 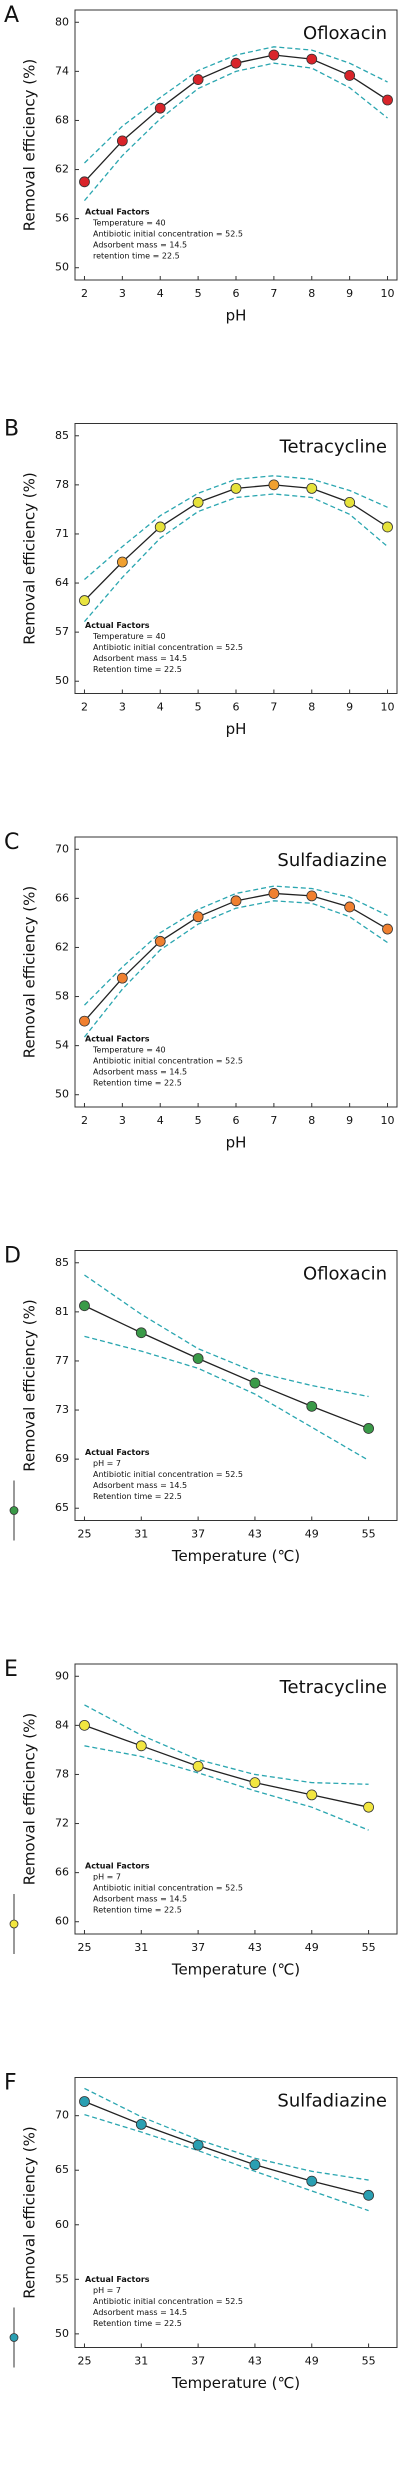 What do you see at coordinates (62, 1823) in the screenshot?
I see `y-tick-label: 72` at bounding box center [62, 1823].